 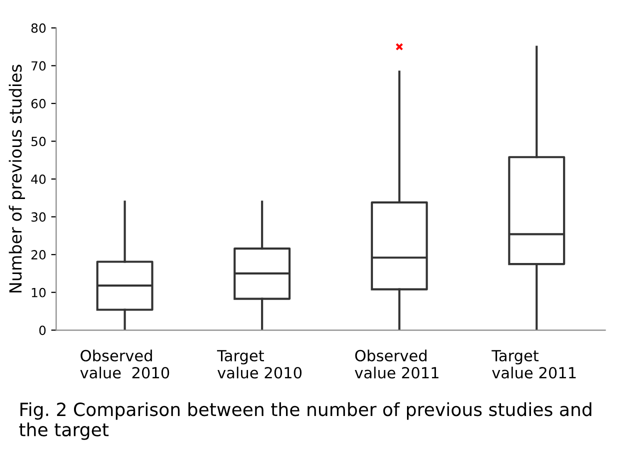 What do you see at coordinates (38, 103) in the screenshot?
I see `y-tick-label: 60` at bounding box center [38, 103].